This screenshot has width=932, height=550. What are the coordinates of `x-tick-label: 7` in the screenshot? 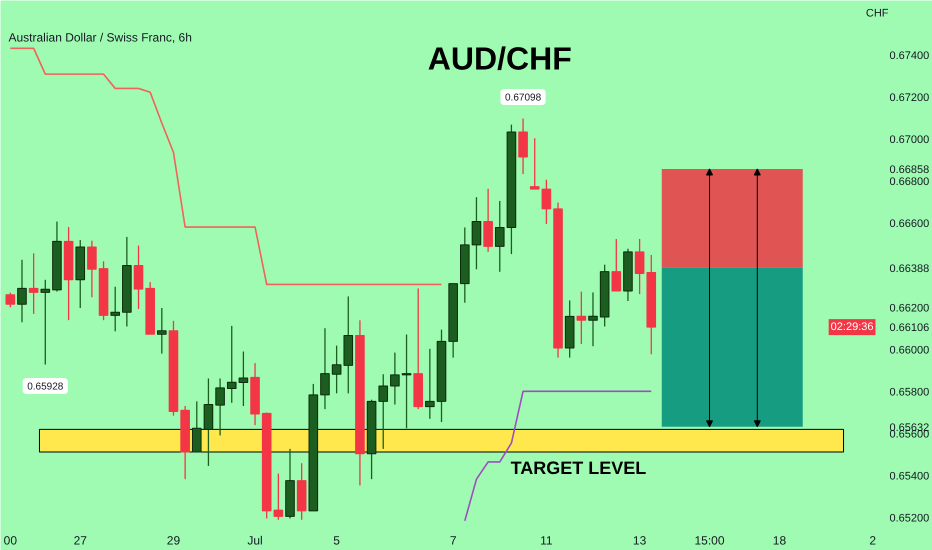 It's located at (453, 541).